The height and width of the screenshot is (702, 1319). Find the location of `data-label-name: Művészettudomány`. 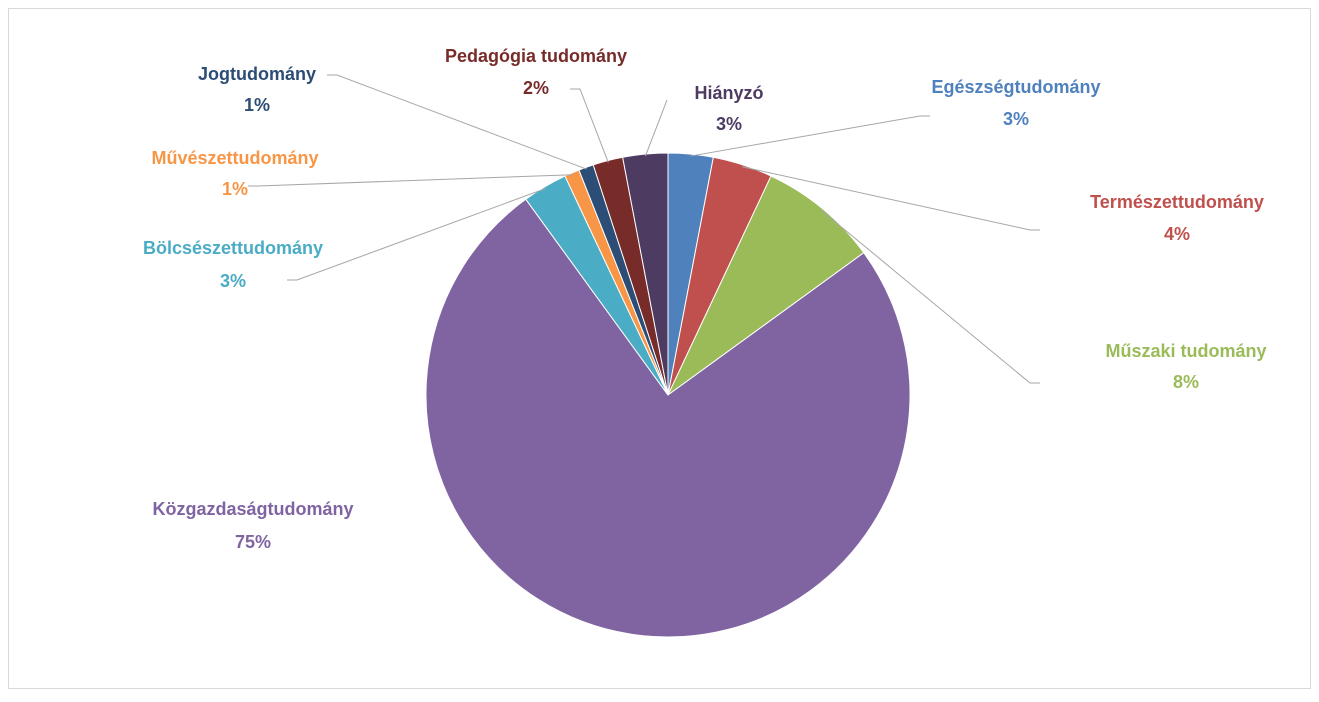

data-label-name: Művészettudomány is located at coordinates (234, 158).